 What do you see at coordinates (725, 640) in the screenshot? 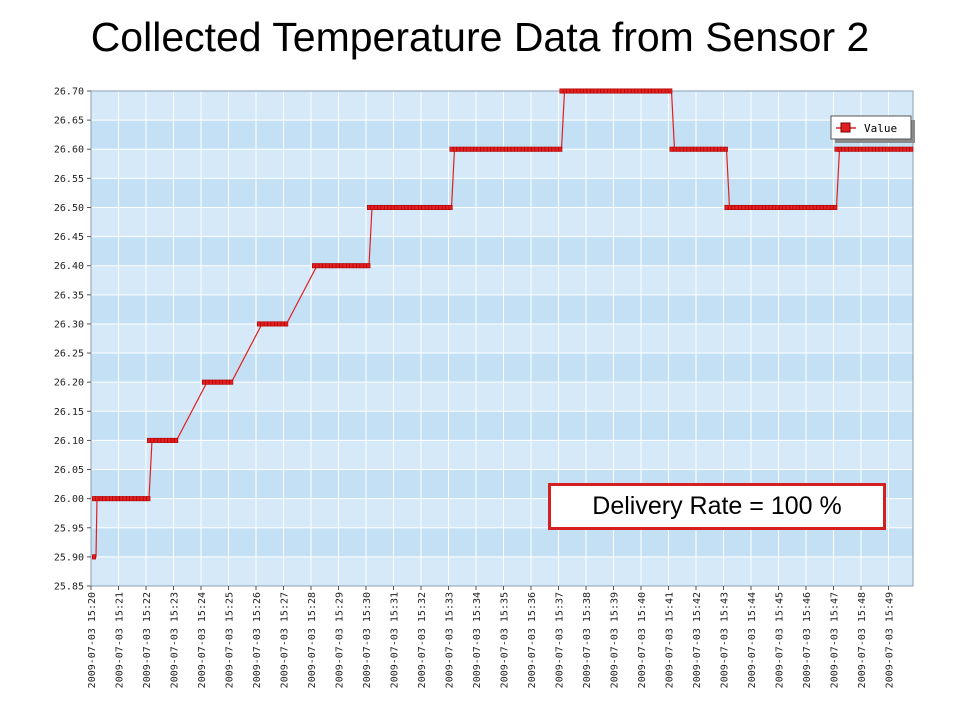
I see `x-tick-label: 2009-07-03 15:43` at bounding box center [725, 640].